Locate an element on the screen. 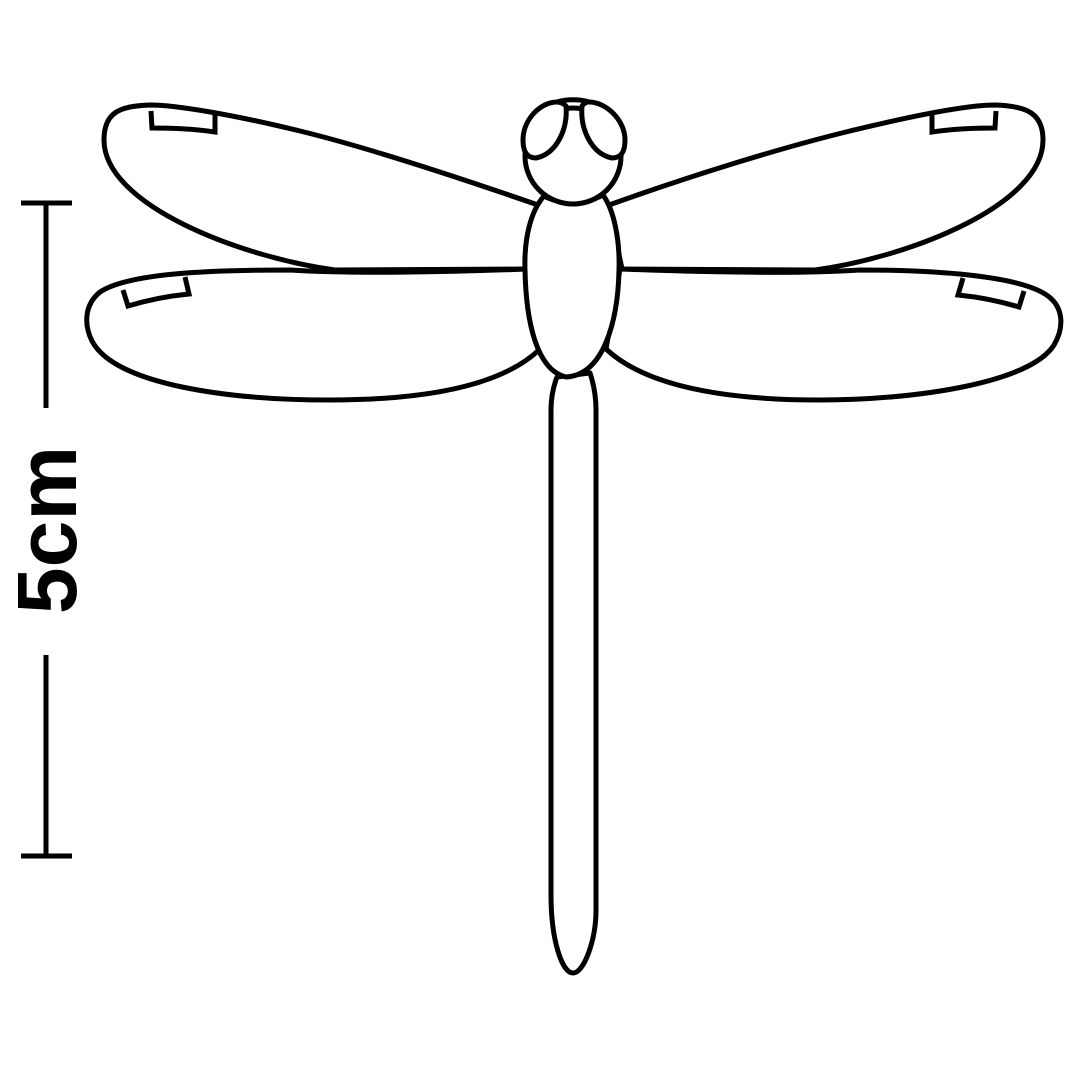 This screenshot has height=1067, width=1067. dragonfly-thorax is located at coordinates (572, 286).